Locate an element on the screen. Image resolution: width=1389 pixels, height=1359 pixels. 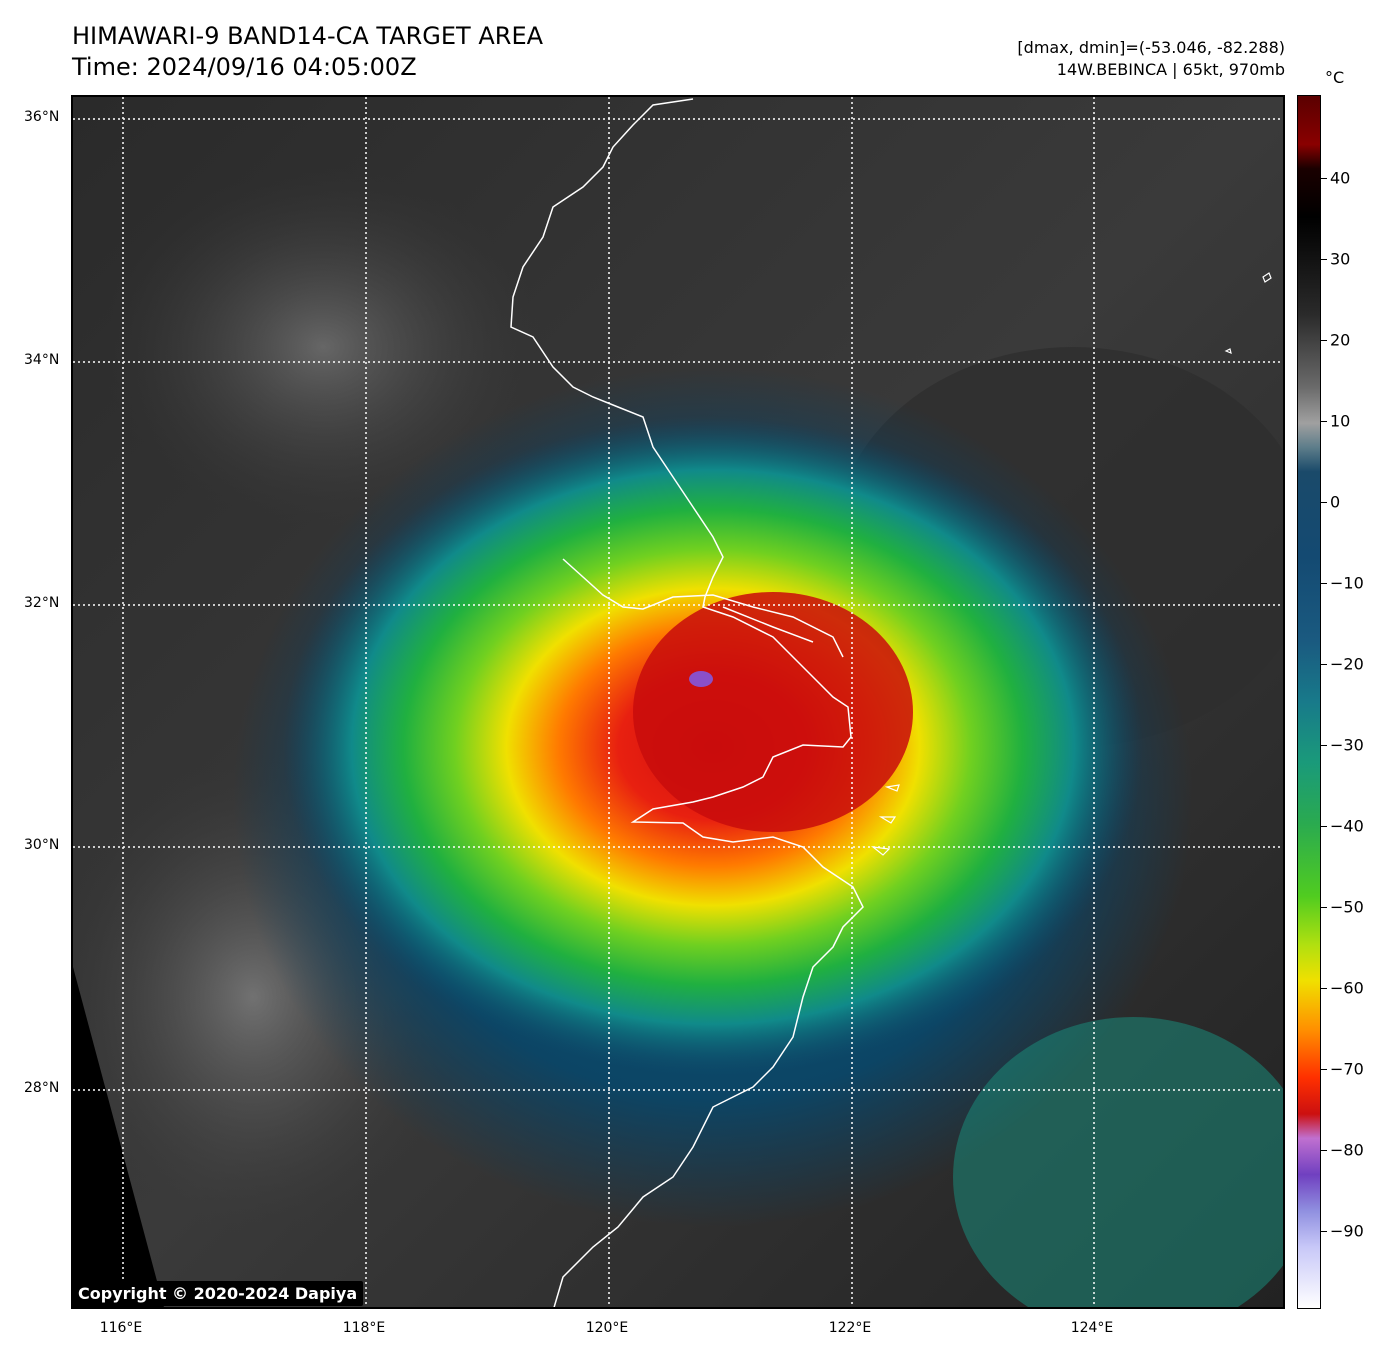
colorbar-tick-label: −80 is located at coordinates (1347, 1150).